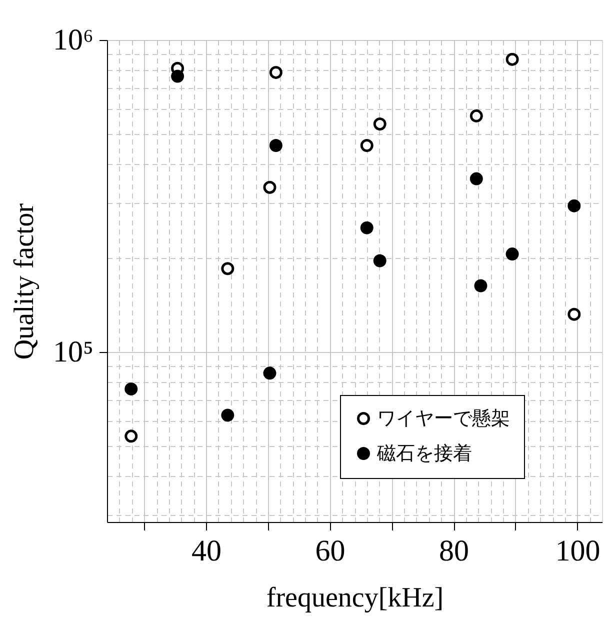 The width and height of the screenshot is (608, 626). Describe the element at coordinates (454, 551) in the screenshot. I see `x-tick-label: 80` at that location.